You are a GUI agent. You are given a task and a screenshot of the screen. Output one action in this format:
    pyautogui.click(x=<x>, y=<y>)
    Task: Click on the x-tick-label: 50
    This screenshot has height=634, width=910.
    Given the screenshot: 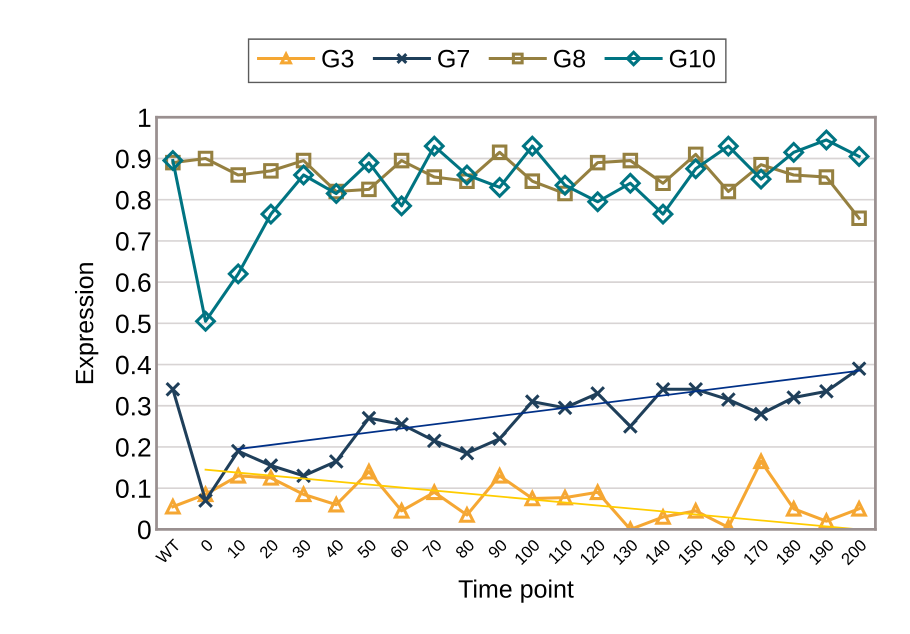 What is the action you would take?
    pyautogui.click(x=367, y=549)
    